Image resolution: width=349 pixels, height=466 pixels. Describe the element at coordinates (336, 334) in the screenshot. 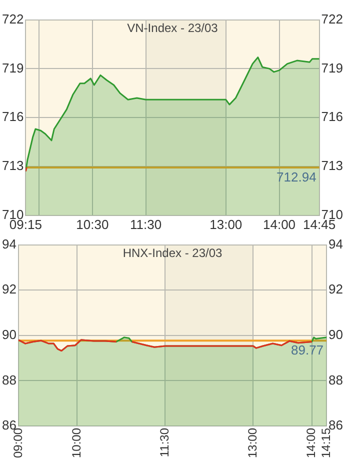

I see `y2-tick-label: 90` at that location.